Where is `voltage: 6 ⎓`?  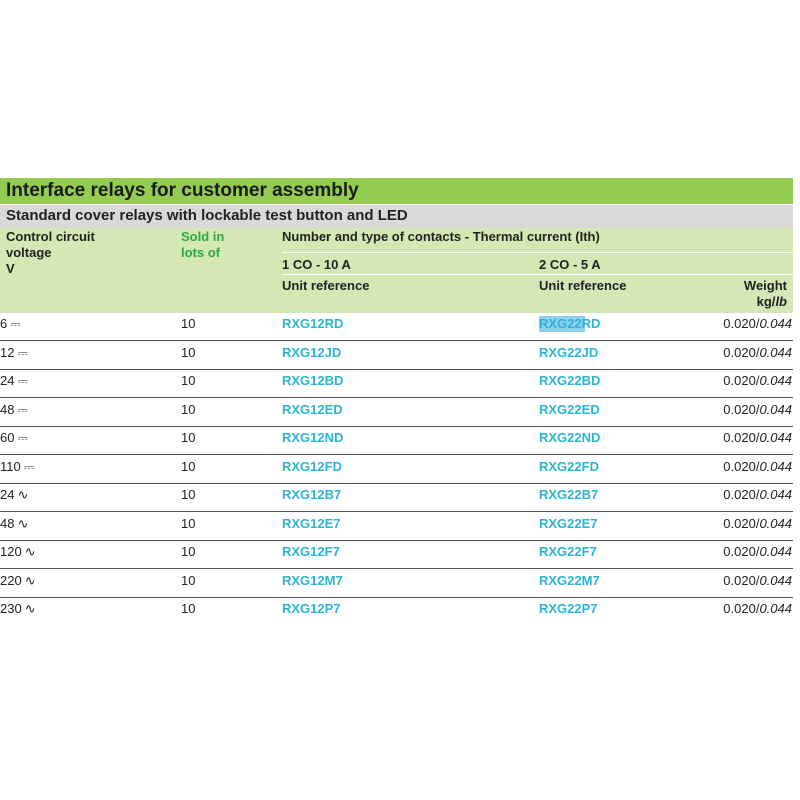 voltage: 6 ⎓ is located at coordinates (10, 324).